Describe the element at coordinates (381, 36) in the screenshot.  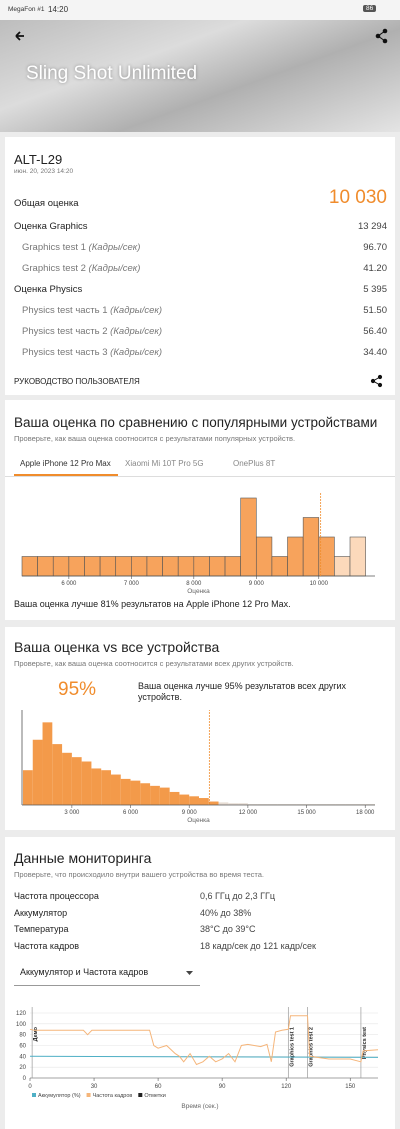
I see `share-button` at that location.